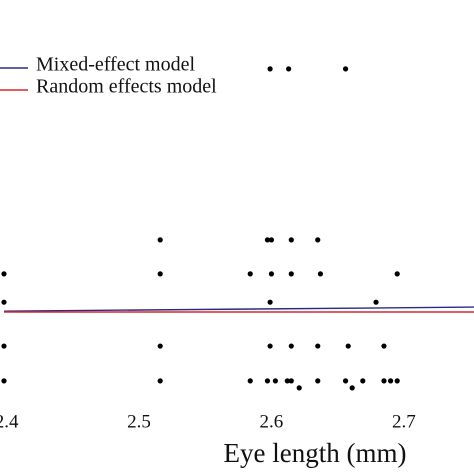 The height and width of the screenshot is (474, 474). I want to click on fit-line, so click(238, 309).